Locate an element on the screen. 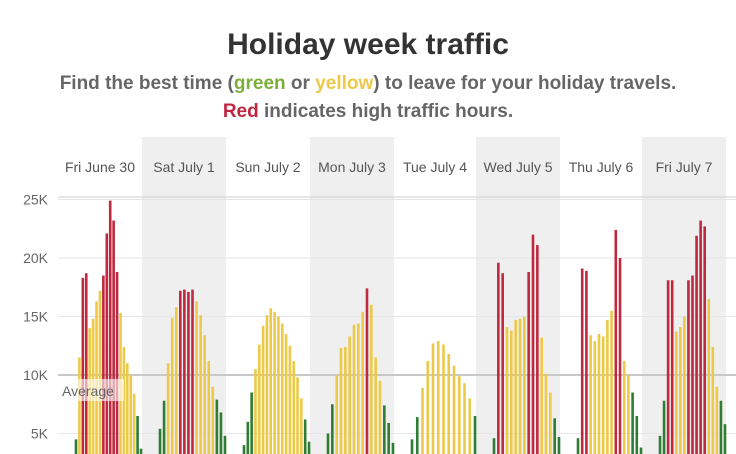 This screenshot has width=736, height=454. day-label: Sat July 1 is located at coordinates (184, 167).